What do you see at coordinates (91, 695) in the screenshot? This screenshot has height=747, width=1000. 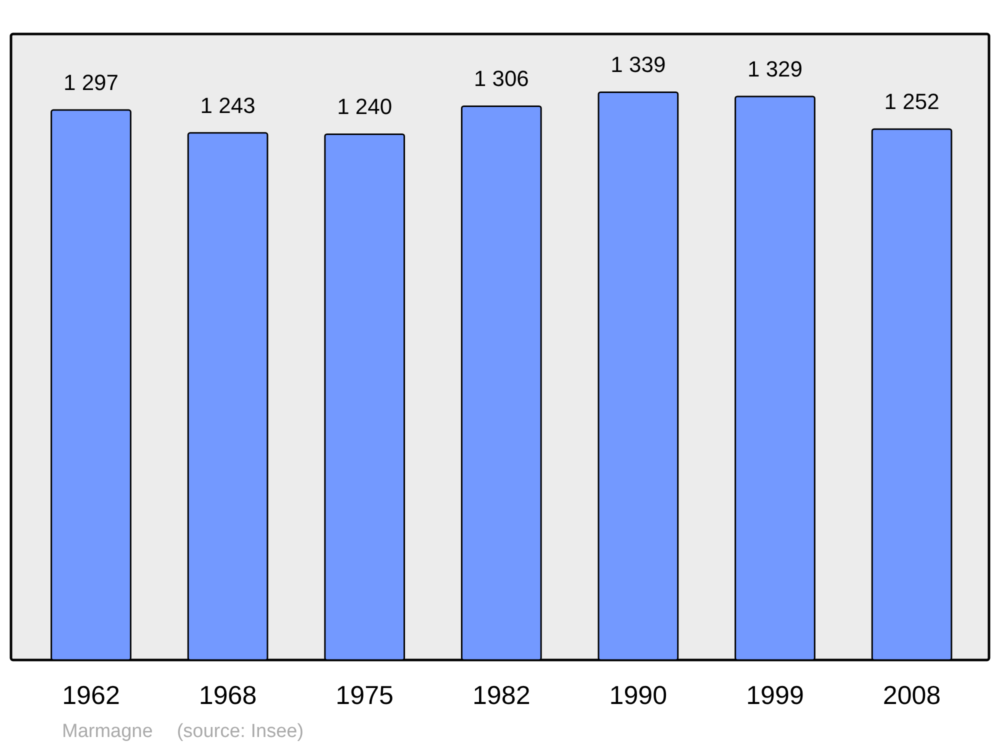 I see `x-tick-label: 1962` at bounding box center [91, 695].